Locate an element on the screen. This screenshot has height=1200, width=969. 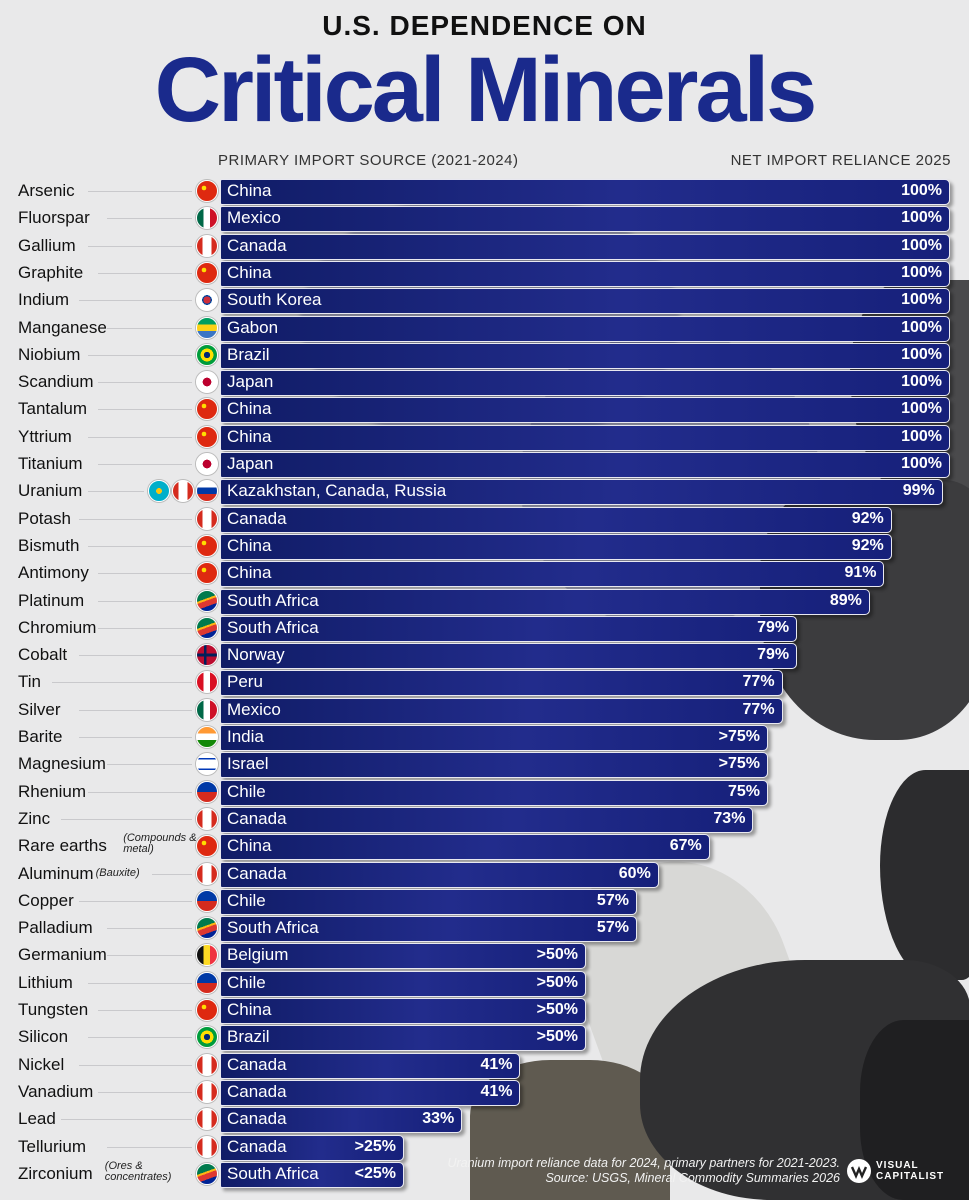
chart-row: Potash Canada 92% is located at coordinates (484, 519).